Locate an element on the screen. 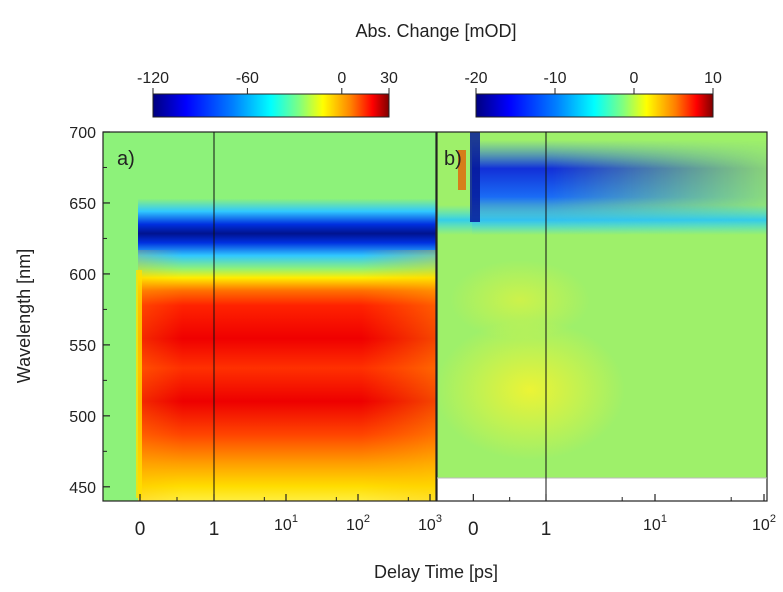 This screenshot has width=783, height=592. colorbar-a-ticks: -120 -60 0 30 is located at coordinates (267, 82).